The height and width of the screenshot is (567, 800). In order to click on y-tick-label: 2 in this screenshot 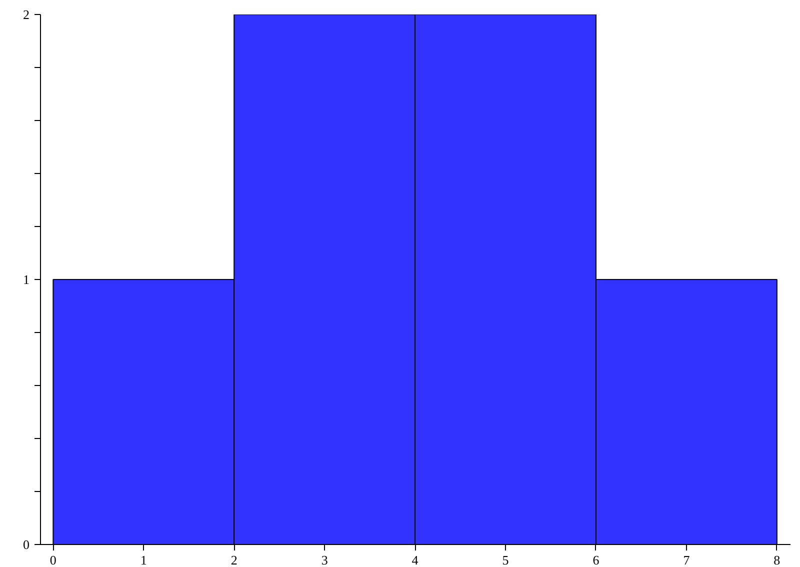, I will do `click(26, 14)`.